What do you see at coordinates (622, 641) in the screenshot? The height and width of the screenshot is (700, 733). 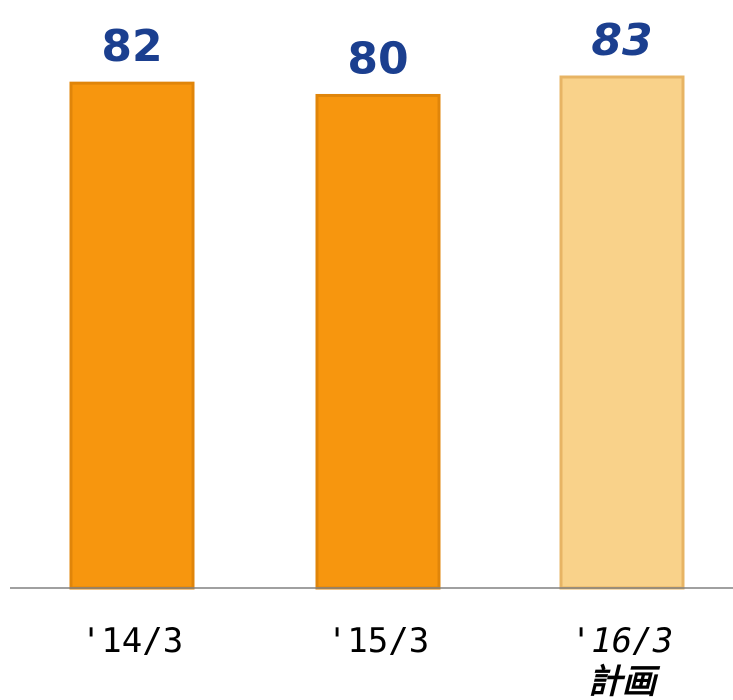 I see `category-label-3: '16/3` at bounding box center [622, 641].